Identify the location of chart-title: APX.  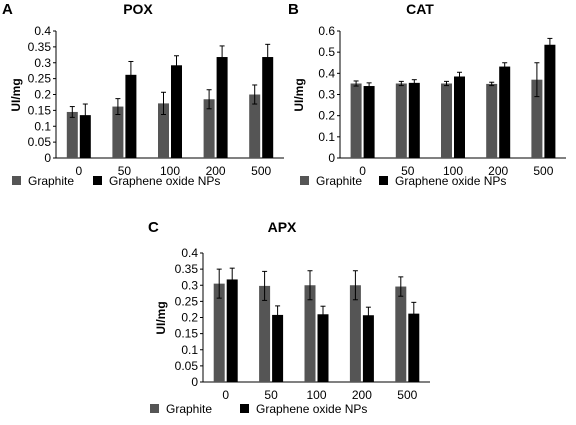
(282, 227).